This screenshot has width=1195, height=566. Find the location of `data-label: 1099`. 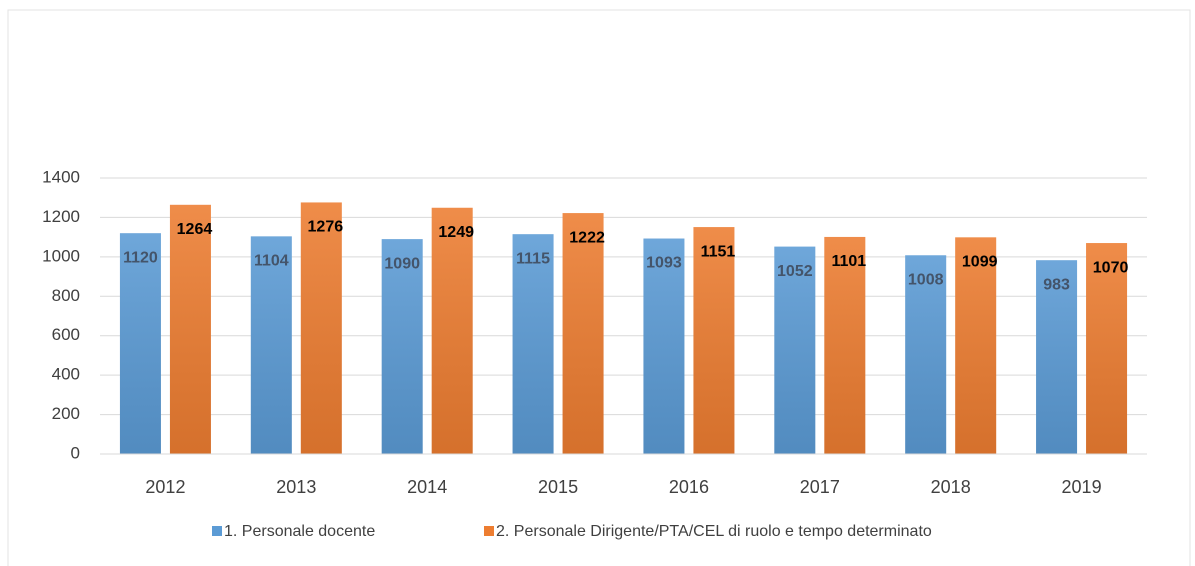

data-label: 1099 is located at coordinates (980, 262).